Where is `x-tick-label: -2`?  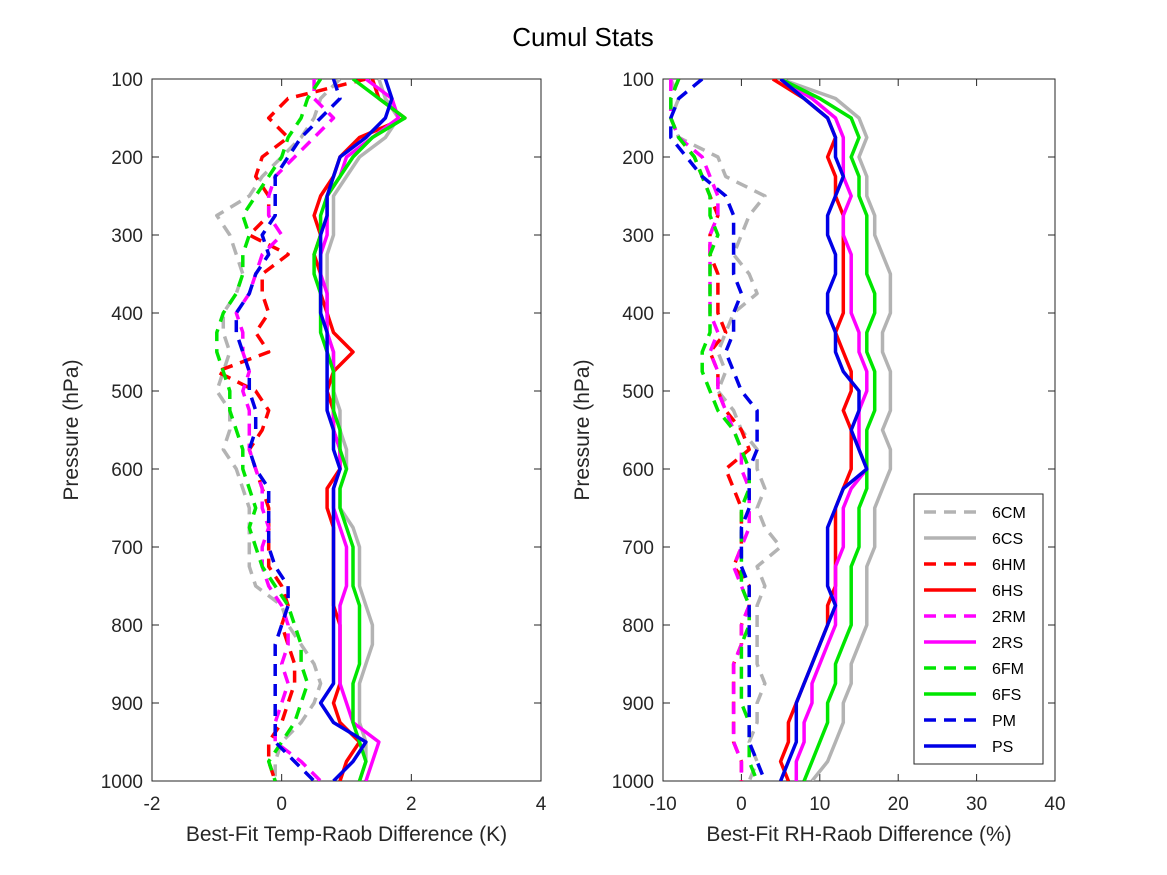
x-tick-label: -2 is located at coordinates (152, 804).